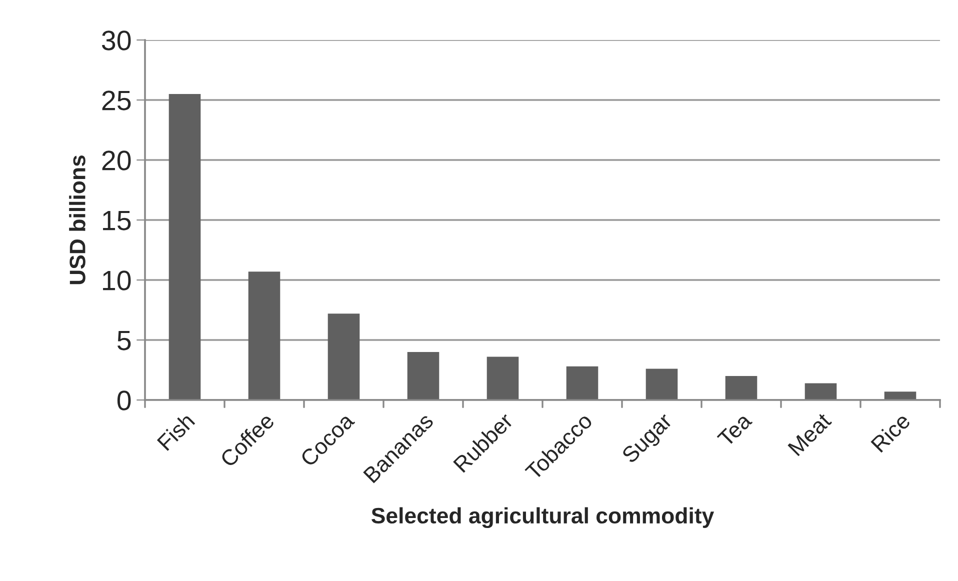  Describe the element at coordinates (124, 400) in the screenshot. I see `y-tick-label: 0` at that location.